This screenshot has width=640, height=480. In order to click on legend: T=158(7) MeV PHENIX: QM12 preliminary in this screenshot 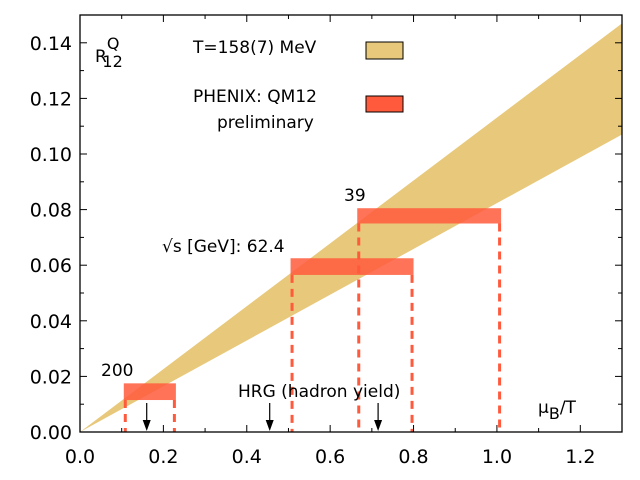, I will do `click(298, 85)`.